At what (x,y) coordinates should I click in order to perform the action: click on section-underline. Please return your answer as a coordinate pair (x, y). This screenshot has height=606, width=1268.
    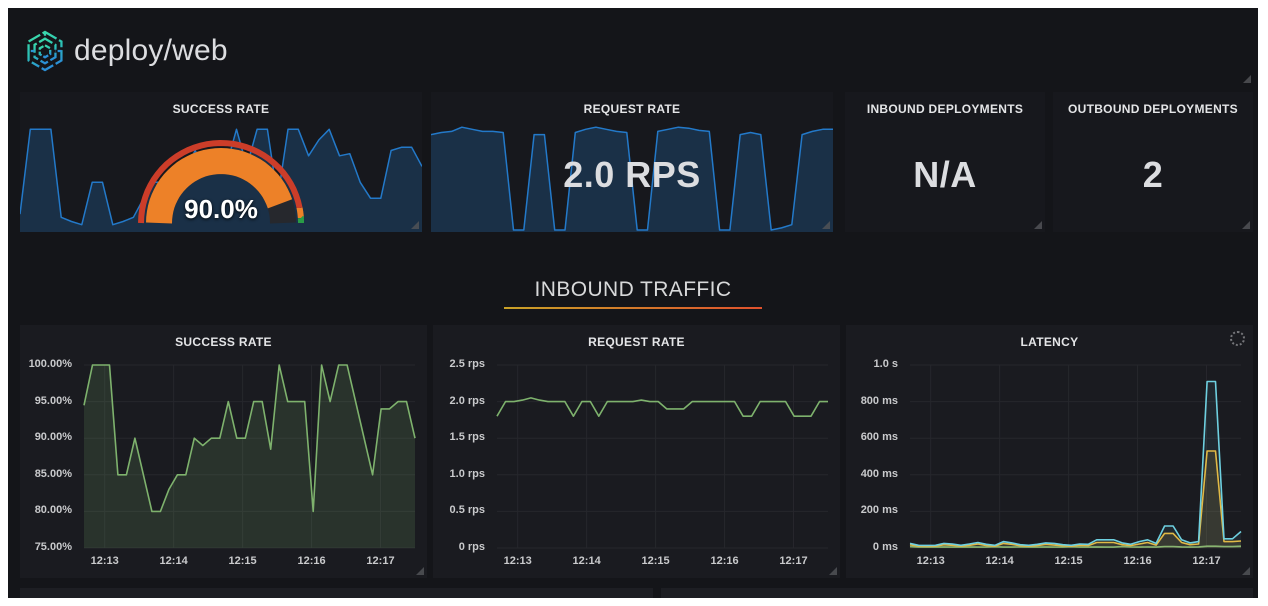
    Looking at the image, I should click on (633, 308).